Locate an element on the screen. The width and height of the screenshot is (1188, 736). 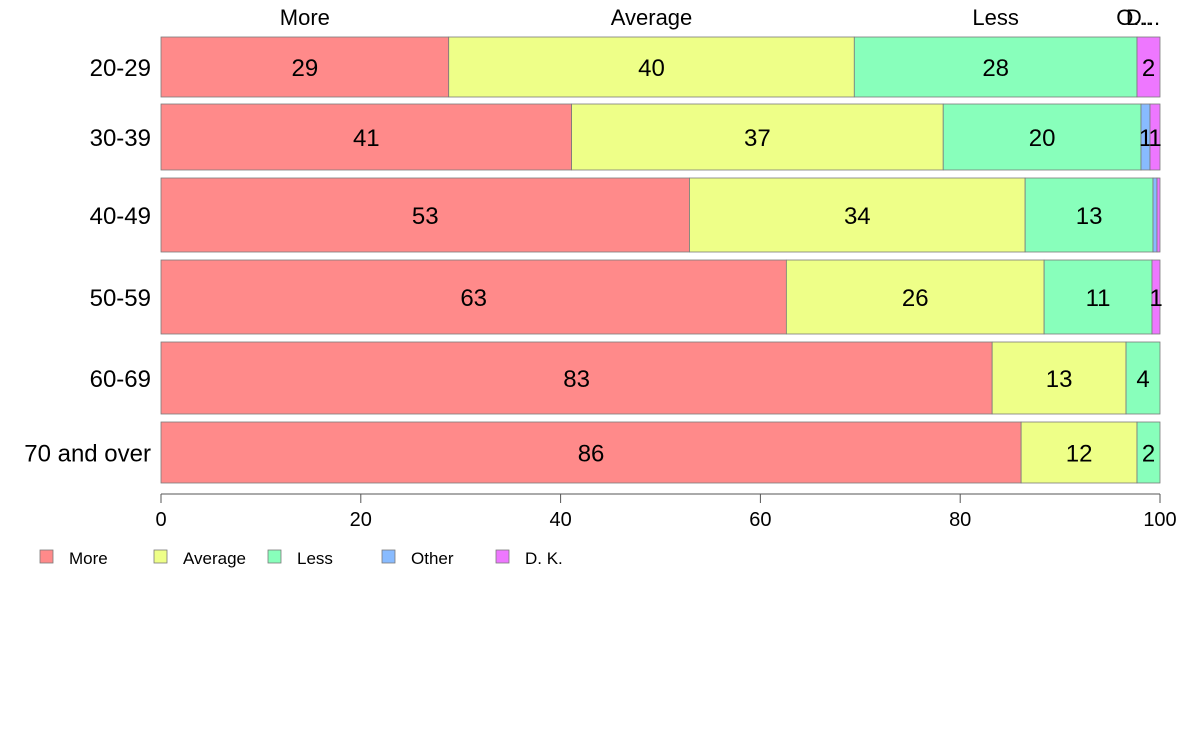
category-label-30-39: 30-39 is located at coordinates (120, 138).